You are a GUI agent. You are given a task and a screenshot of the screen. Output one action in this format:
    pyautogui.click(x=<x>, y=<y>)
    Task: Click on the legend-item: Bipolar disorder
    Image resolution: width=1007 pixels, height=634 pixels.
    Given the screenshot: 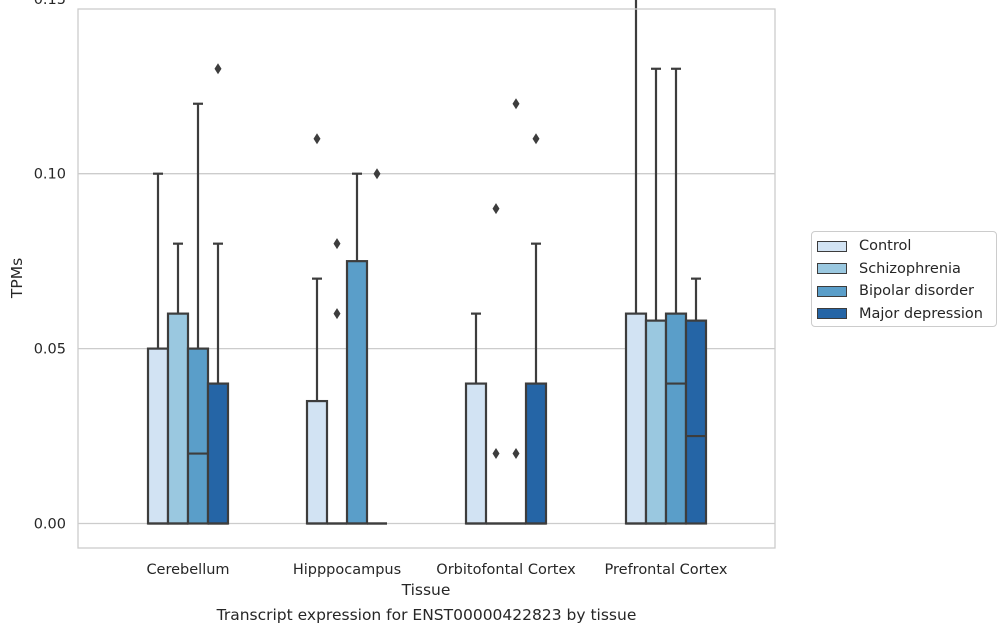 What is the action you would take?
    pyautogui.click(x=906, y=291)
    